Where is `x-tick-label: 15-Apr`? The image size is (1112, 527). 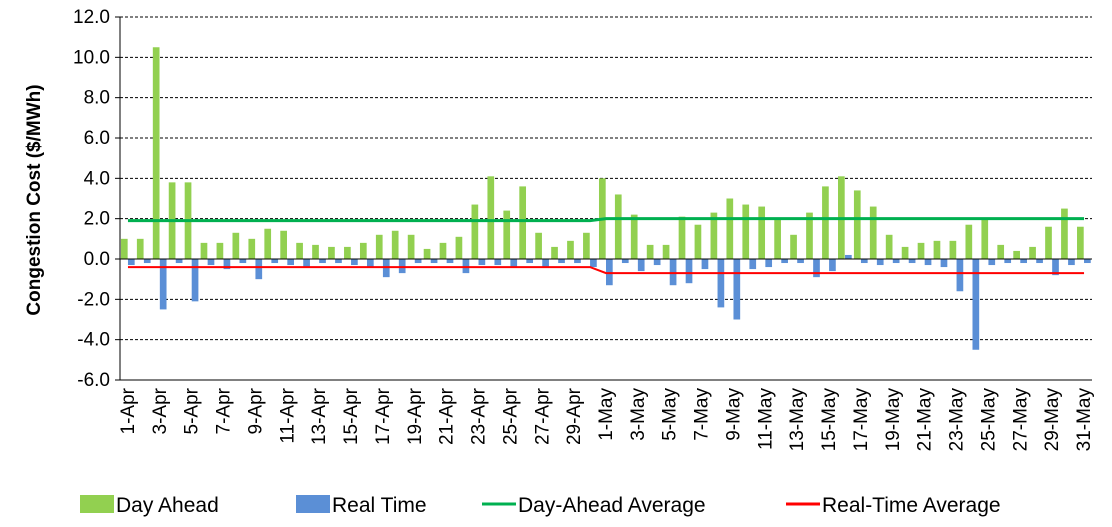
x-tick-label: 15-Apr is located at coordinates (351, 416).